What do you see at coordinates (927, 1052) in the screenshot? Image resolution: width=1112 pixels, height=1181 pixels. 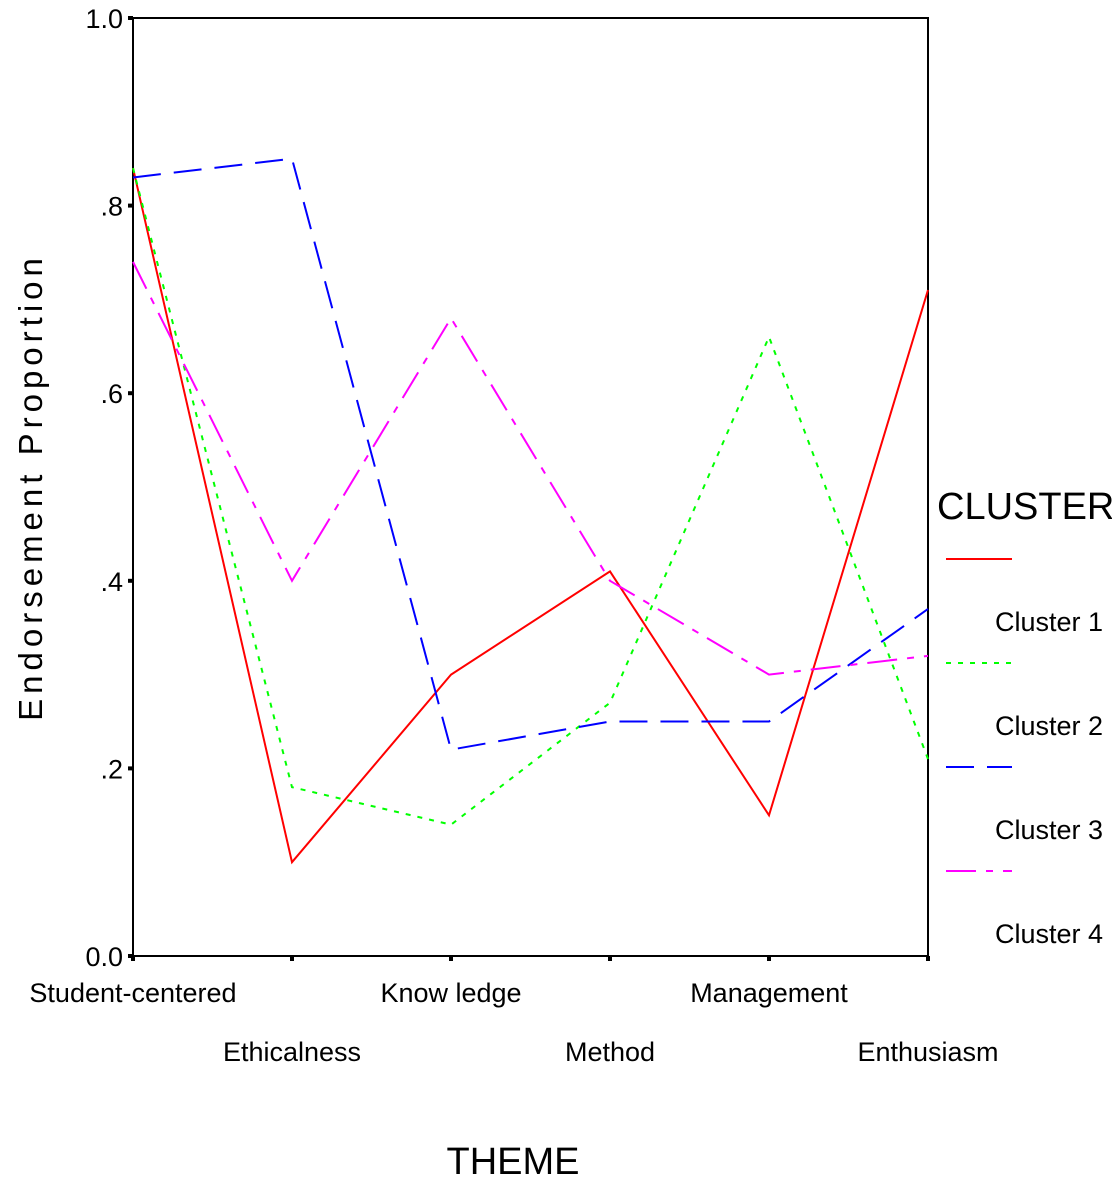 I see `x-tick-label: Enthusiasm` at bounding box center [927, 1052].